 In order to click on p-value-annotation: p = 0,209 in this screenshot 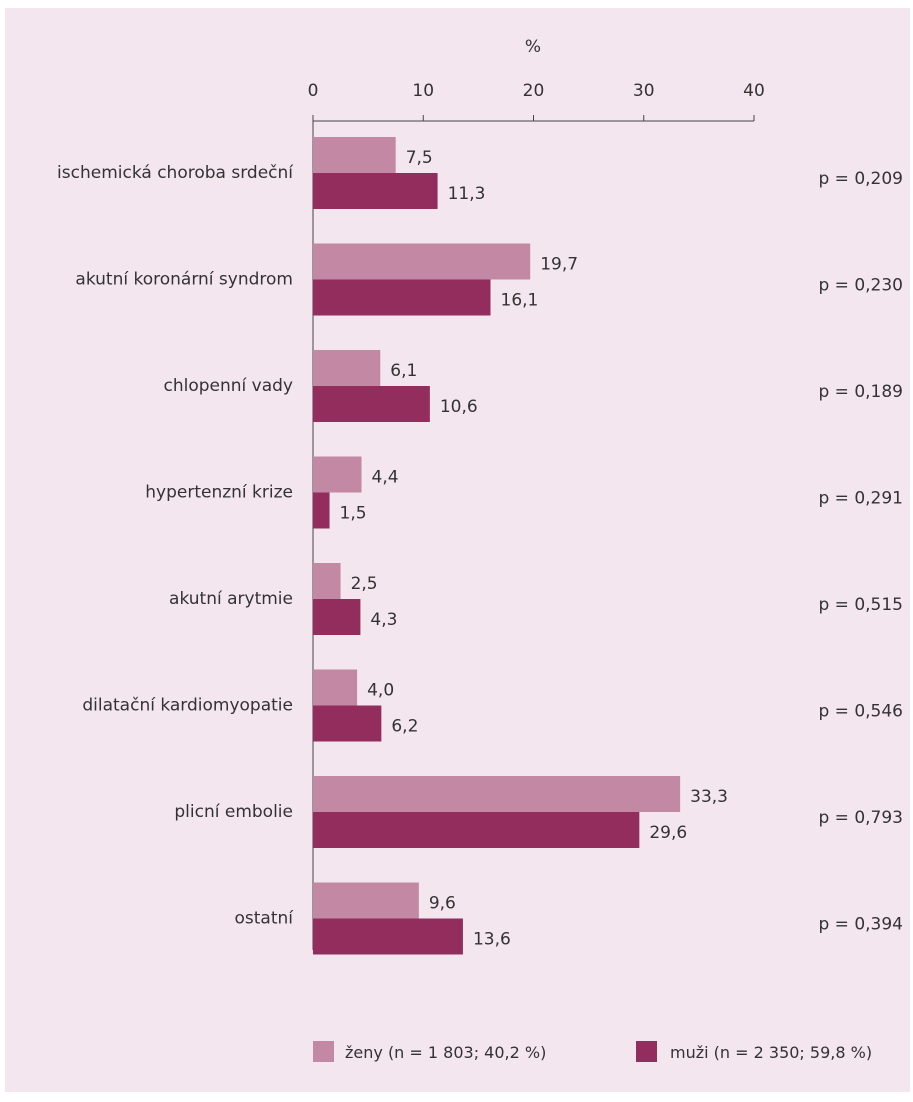, I will do `click(860, 179)`.